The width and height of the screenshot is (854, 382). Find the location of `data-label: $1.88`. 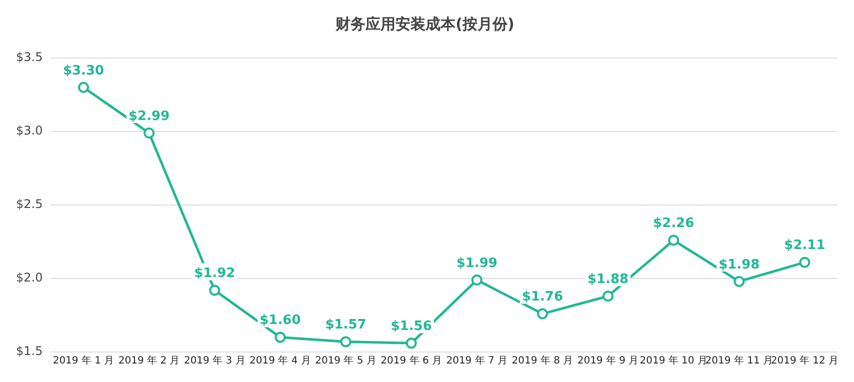

data-label: $1.88 is located at coordinates (608, 280).